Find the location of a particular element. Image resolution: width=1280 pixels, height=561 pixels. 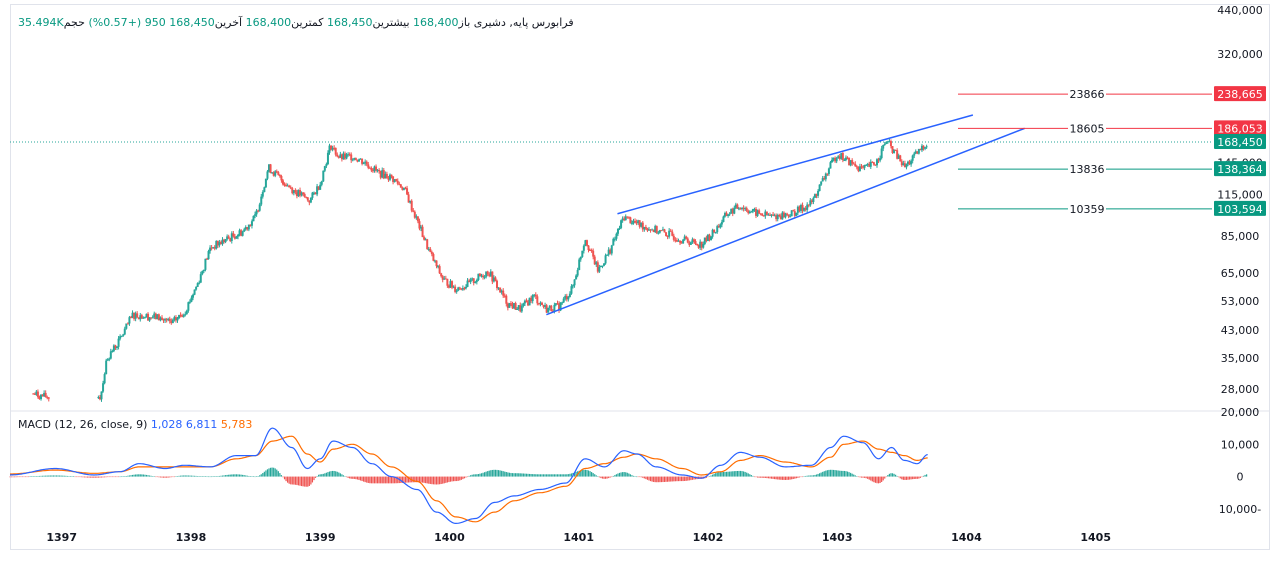

symbol-name: فرابورس پایه is located at coordinates (543, 22).